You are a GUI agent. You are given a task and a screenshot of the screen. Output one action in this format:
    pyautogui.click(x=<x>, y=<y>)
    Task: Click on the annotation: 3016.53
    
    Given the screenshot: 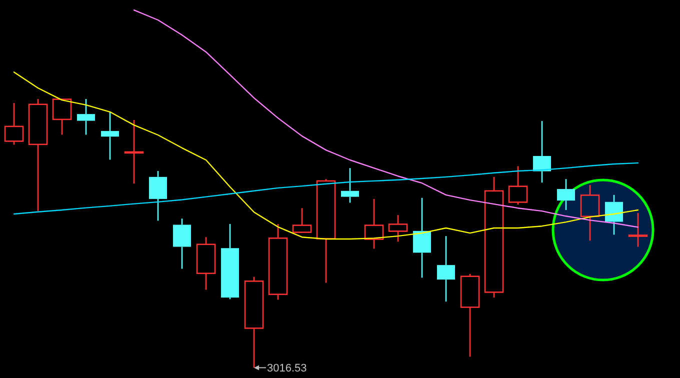 What is the action you would take?
    pyautogui.click(x=287, y=368)
    